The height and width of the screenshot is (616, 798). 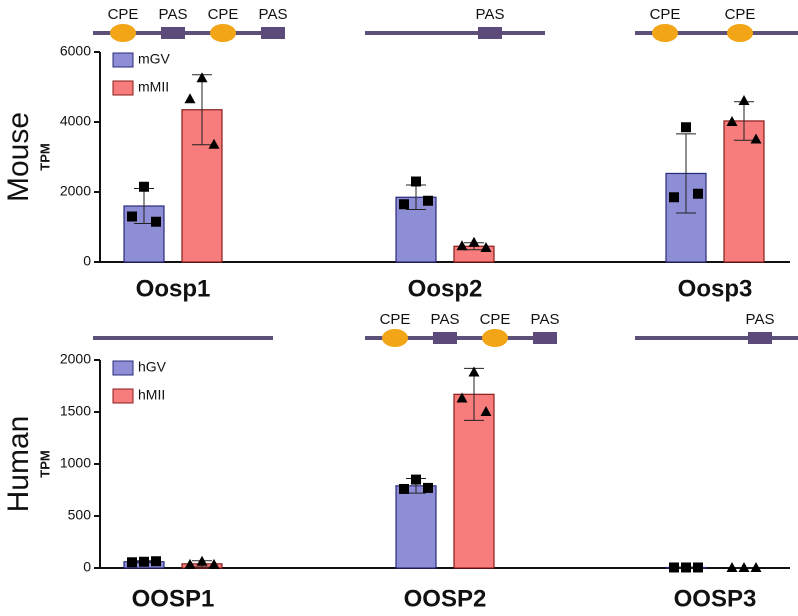 I want to click on error-bar, so click(x=686, y=173).